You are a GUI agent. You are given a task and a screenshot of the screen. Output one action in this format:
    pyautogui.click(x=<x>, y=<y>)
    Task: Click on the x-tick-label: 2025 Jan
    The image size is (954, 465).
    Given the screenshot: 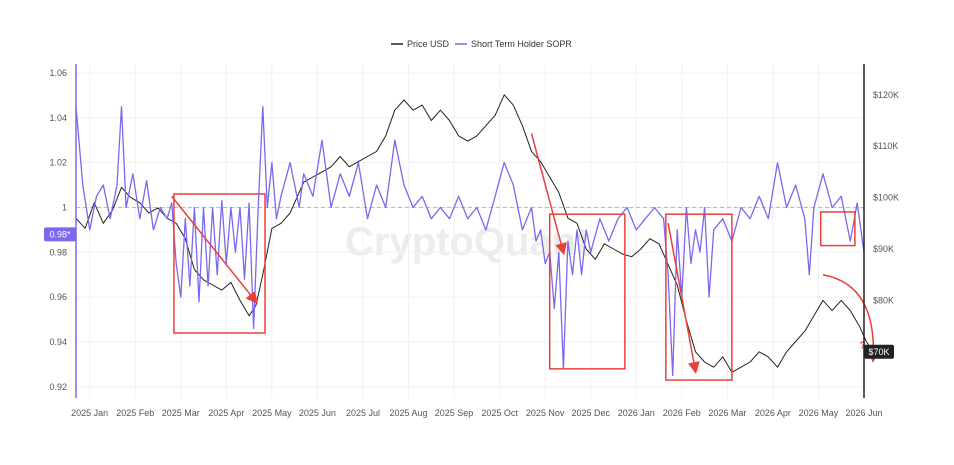 What is the action you would take?
    pyautogui.click(x=89, y=413)
    